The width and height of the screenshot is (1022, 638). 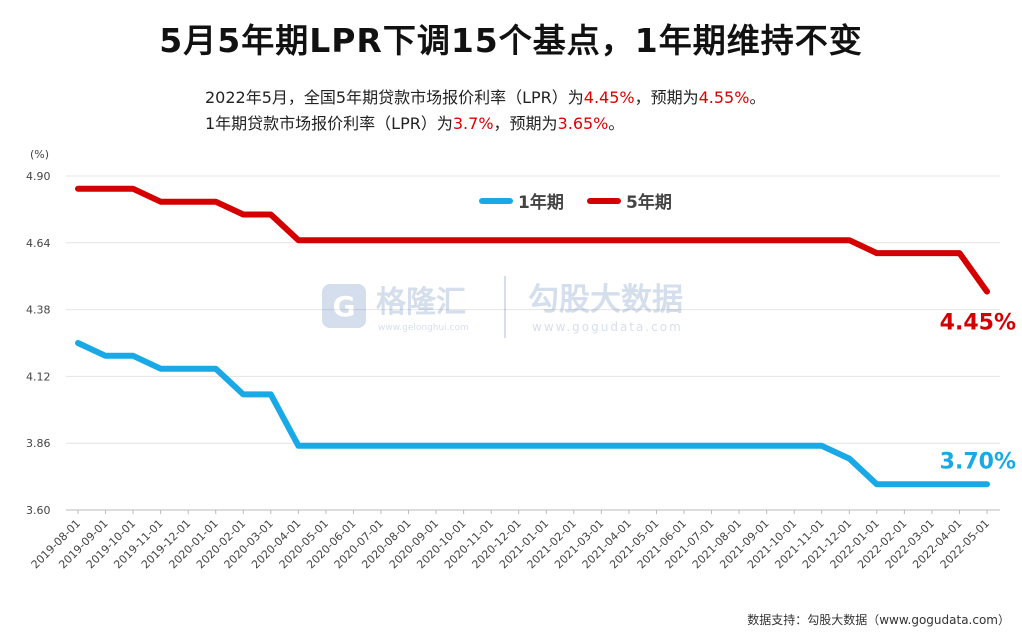 I want to click on y-tick-label-3: 4.38, so click(x=38, y=310).